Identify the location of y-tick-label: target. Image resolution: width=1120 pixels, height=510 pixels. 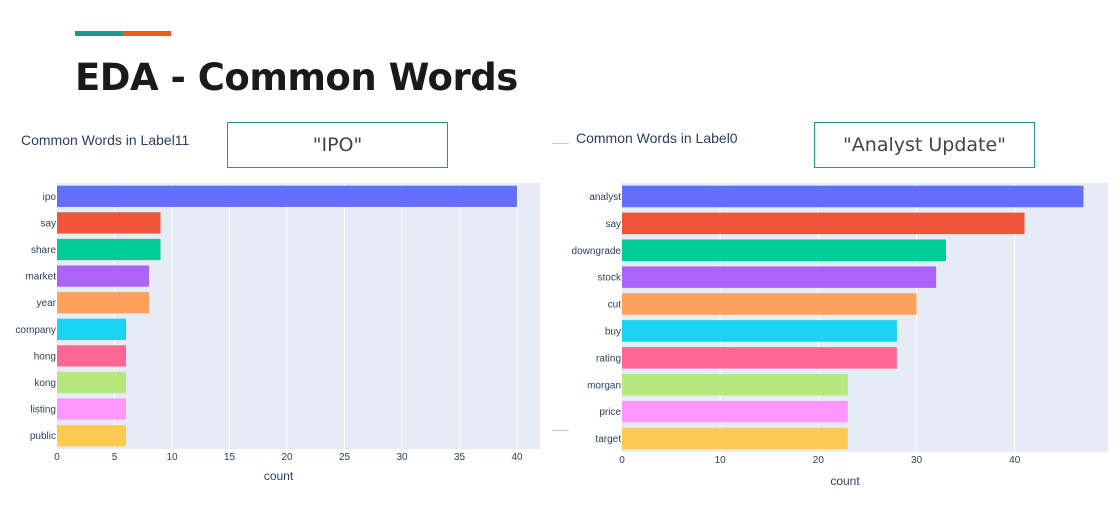
(608, 439).